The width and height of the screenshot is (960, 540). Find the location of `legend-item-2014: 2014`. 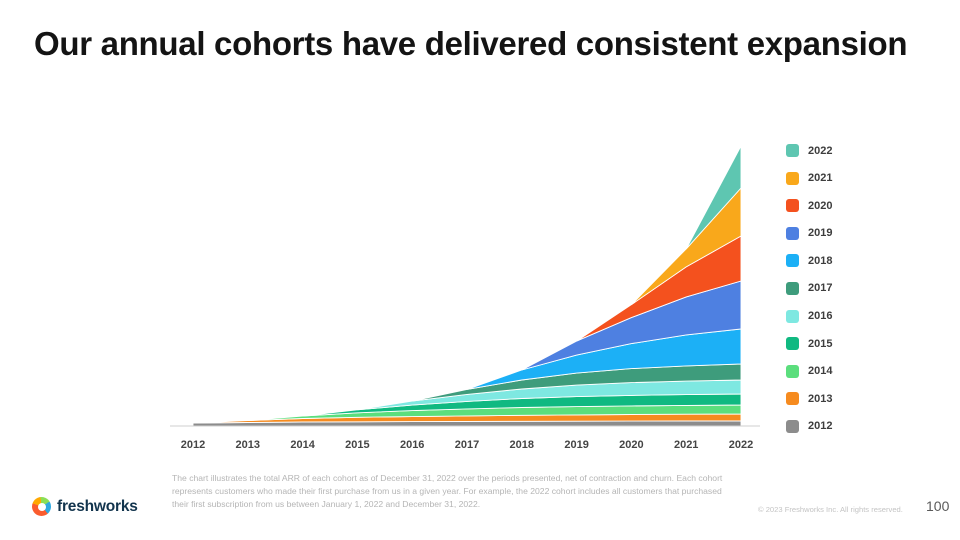

legend-item-2014: 2014 is located at coordinates (809, 371).